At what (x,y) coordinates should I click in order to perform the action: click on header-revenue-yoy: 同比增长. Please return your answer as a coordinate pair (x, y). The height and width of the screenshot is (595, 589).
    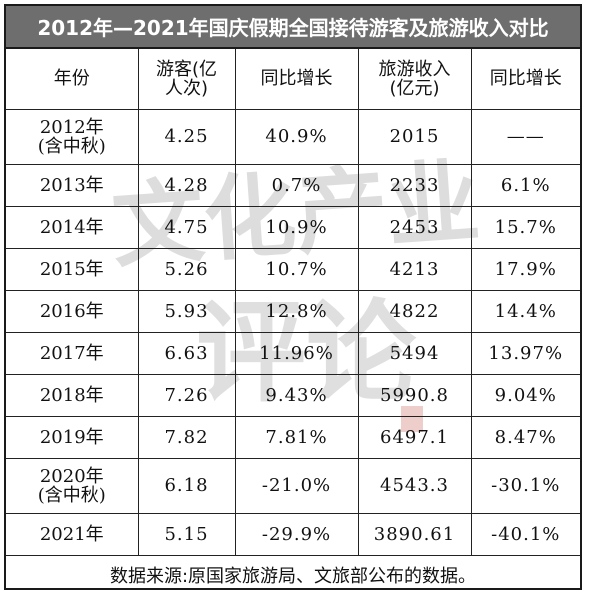
    Looking at the image, I should click on (525, 79).